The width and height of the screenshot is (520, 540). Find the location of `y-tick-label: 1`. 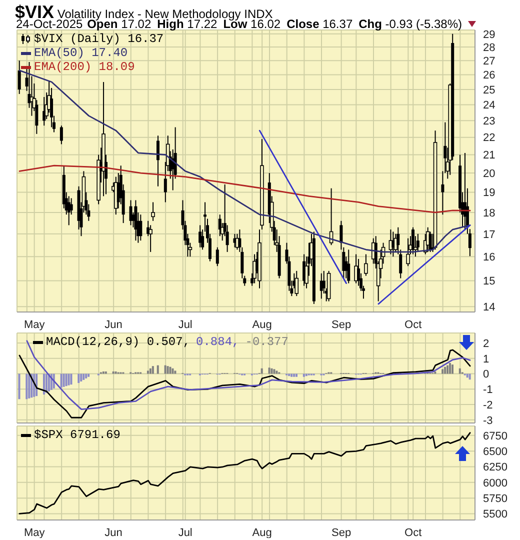

y-tick-label: 1 is located at coordinates (486, 359).